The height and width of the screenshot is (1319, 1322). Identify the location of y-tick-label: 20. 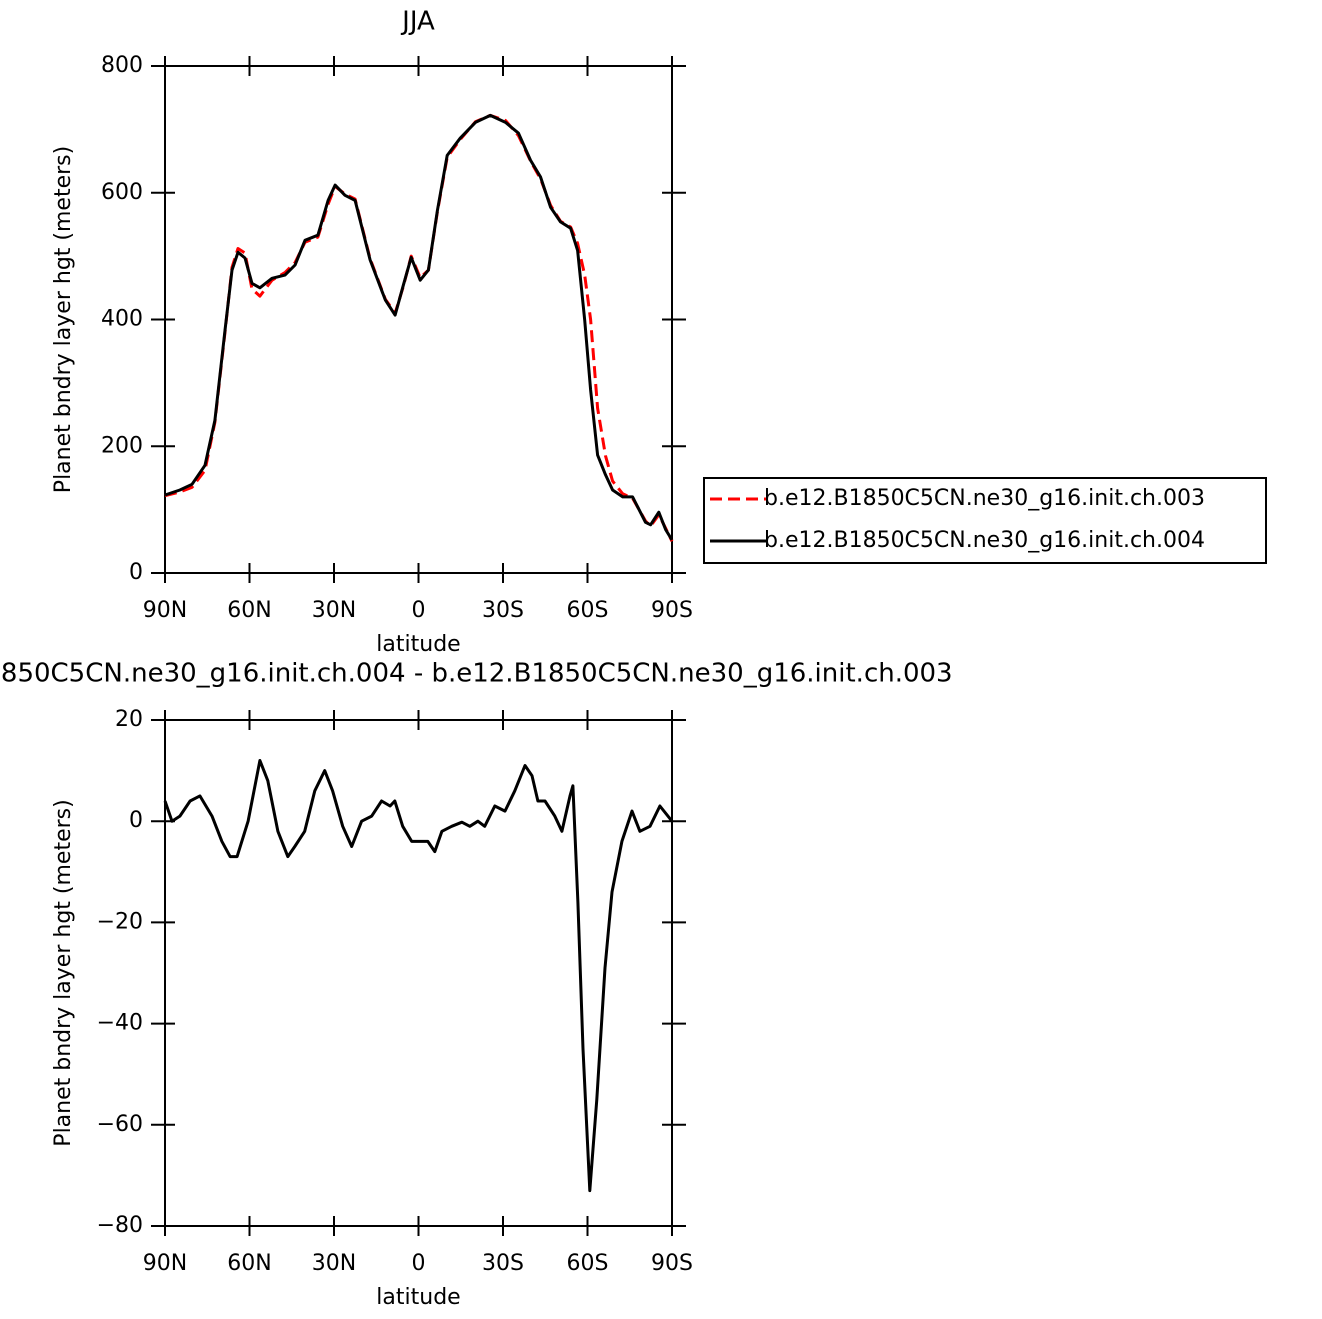
(129, 719).